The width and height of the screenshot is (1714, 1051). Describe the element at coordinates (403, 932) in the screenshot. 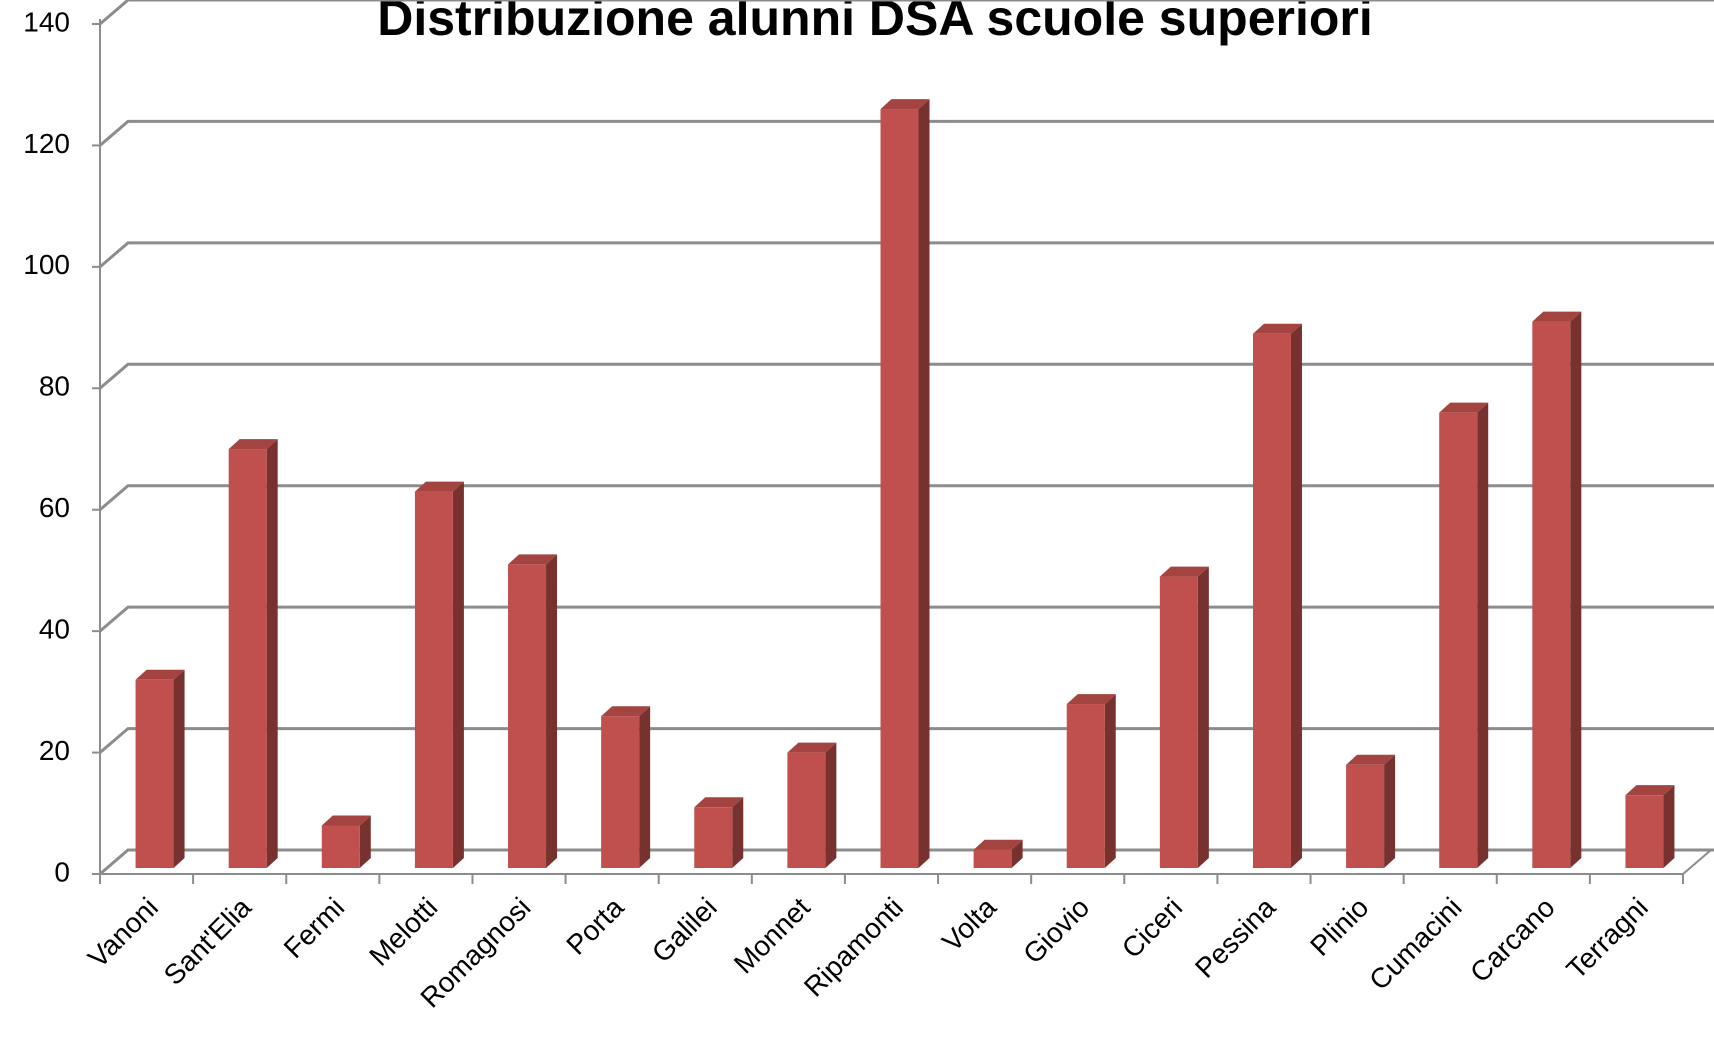

I see `x-tick-label: Melotti` at that location.